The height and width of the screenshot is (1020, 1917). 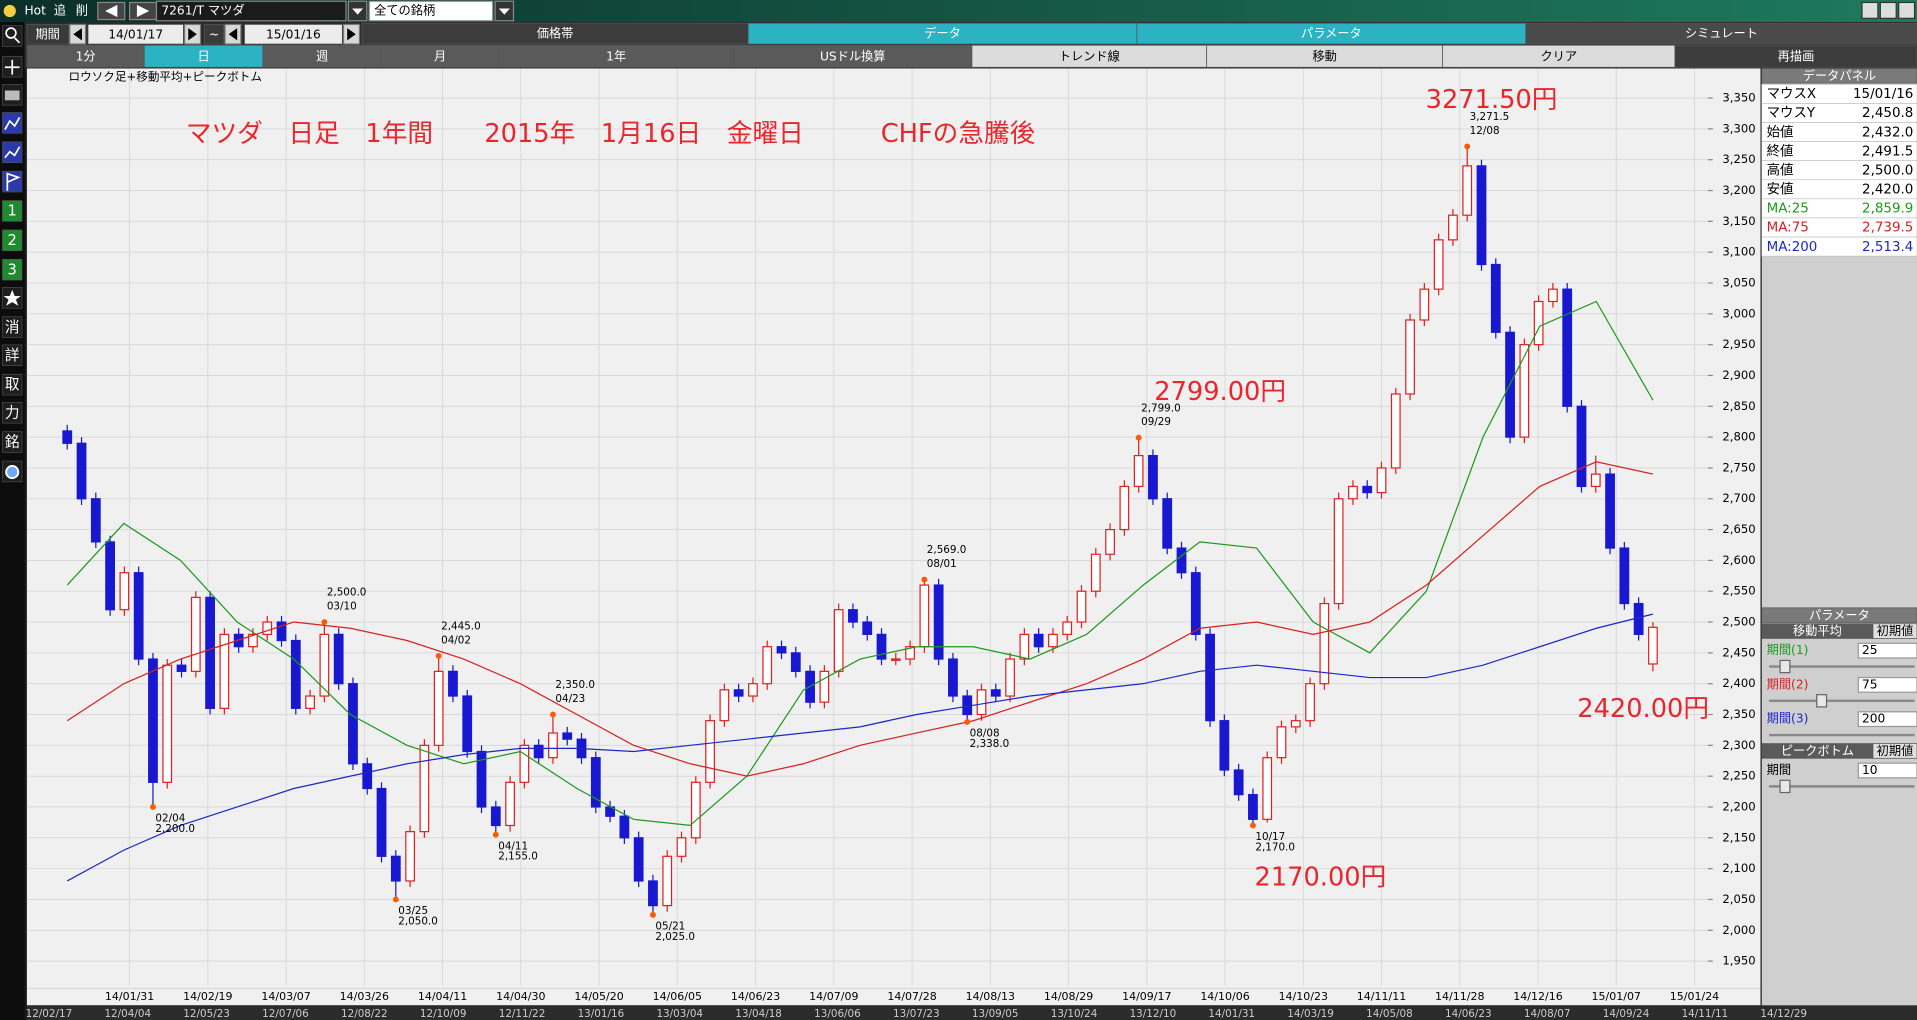 I want to click on camera-icon, so click(x=12, y=95).